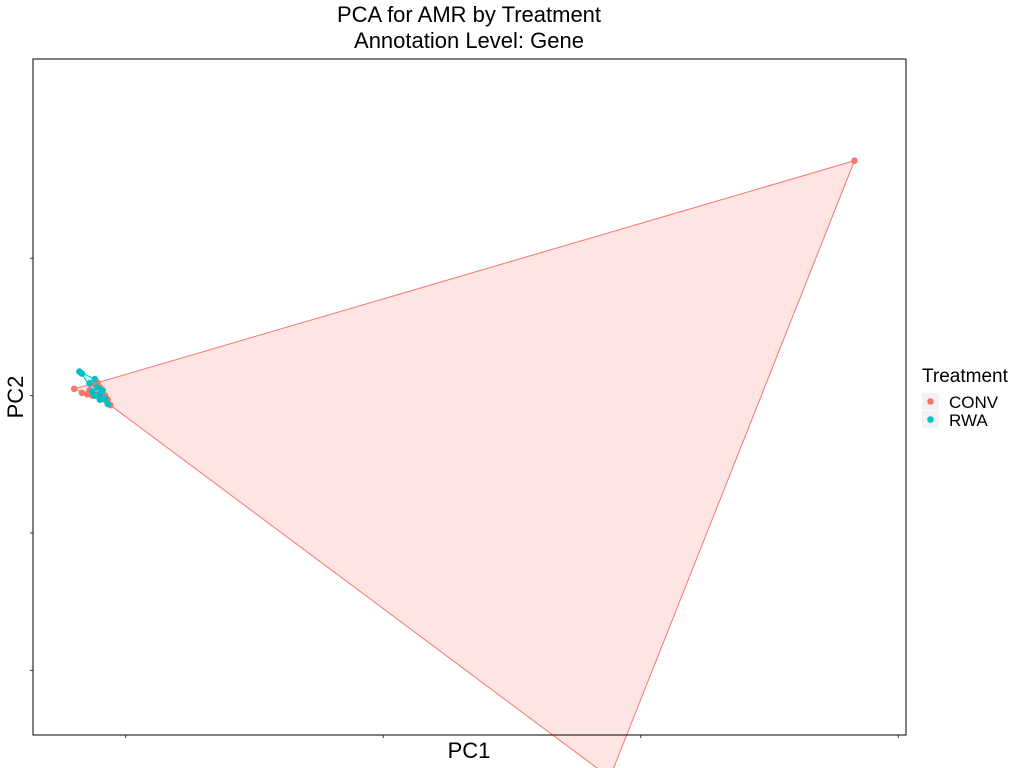 This screenshot has height=768, width=1024. I want to click on x-axis-ticks, so click(512, 736).